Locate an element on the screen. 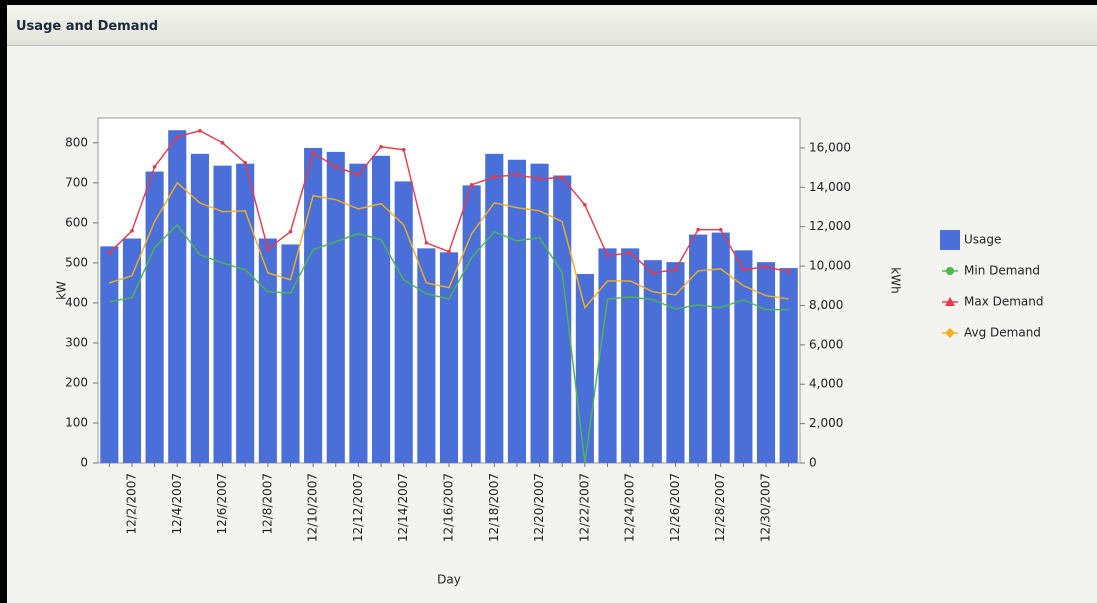  x-tick-label: 12/14/2007 is located at coordinates (403, 507).